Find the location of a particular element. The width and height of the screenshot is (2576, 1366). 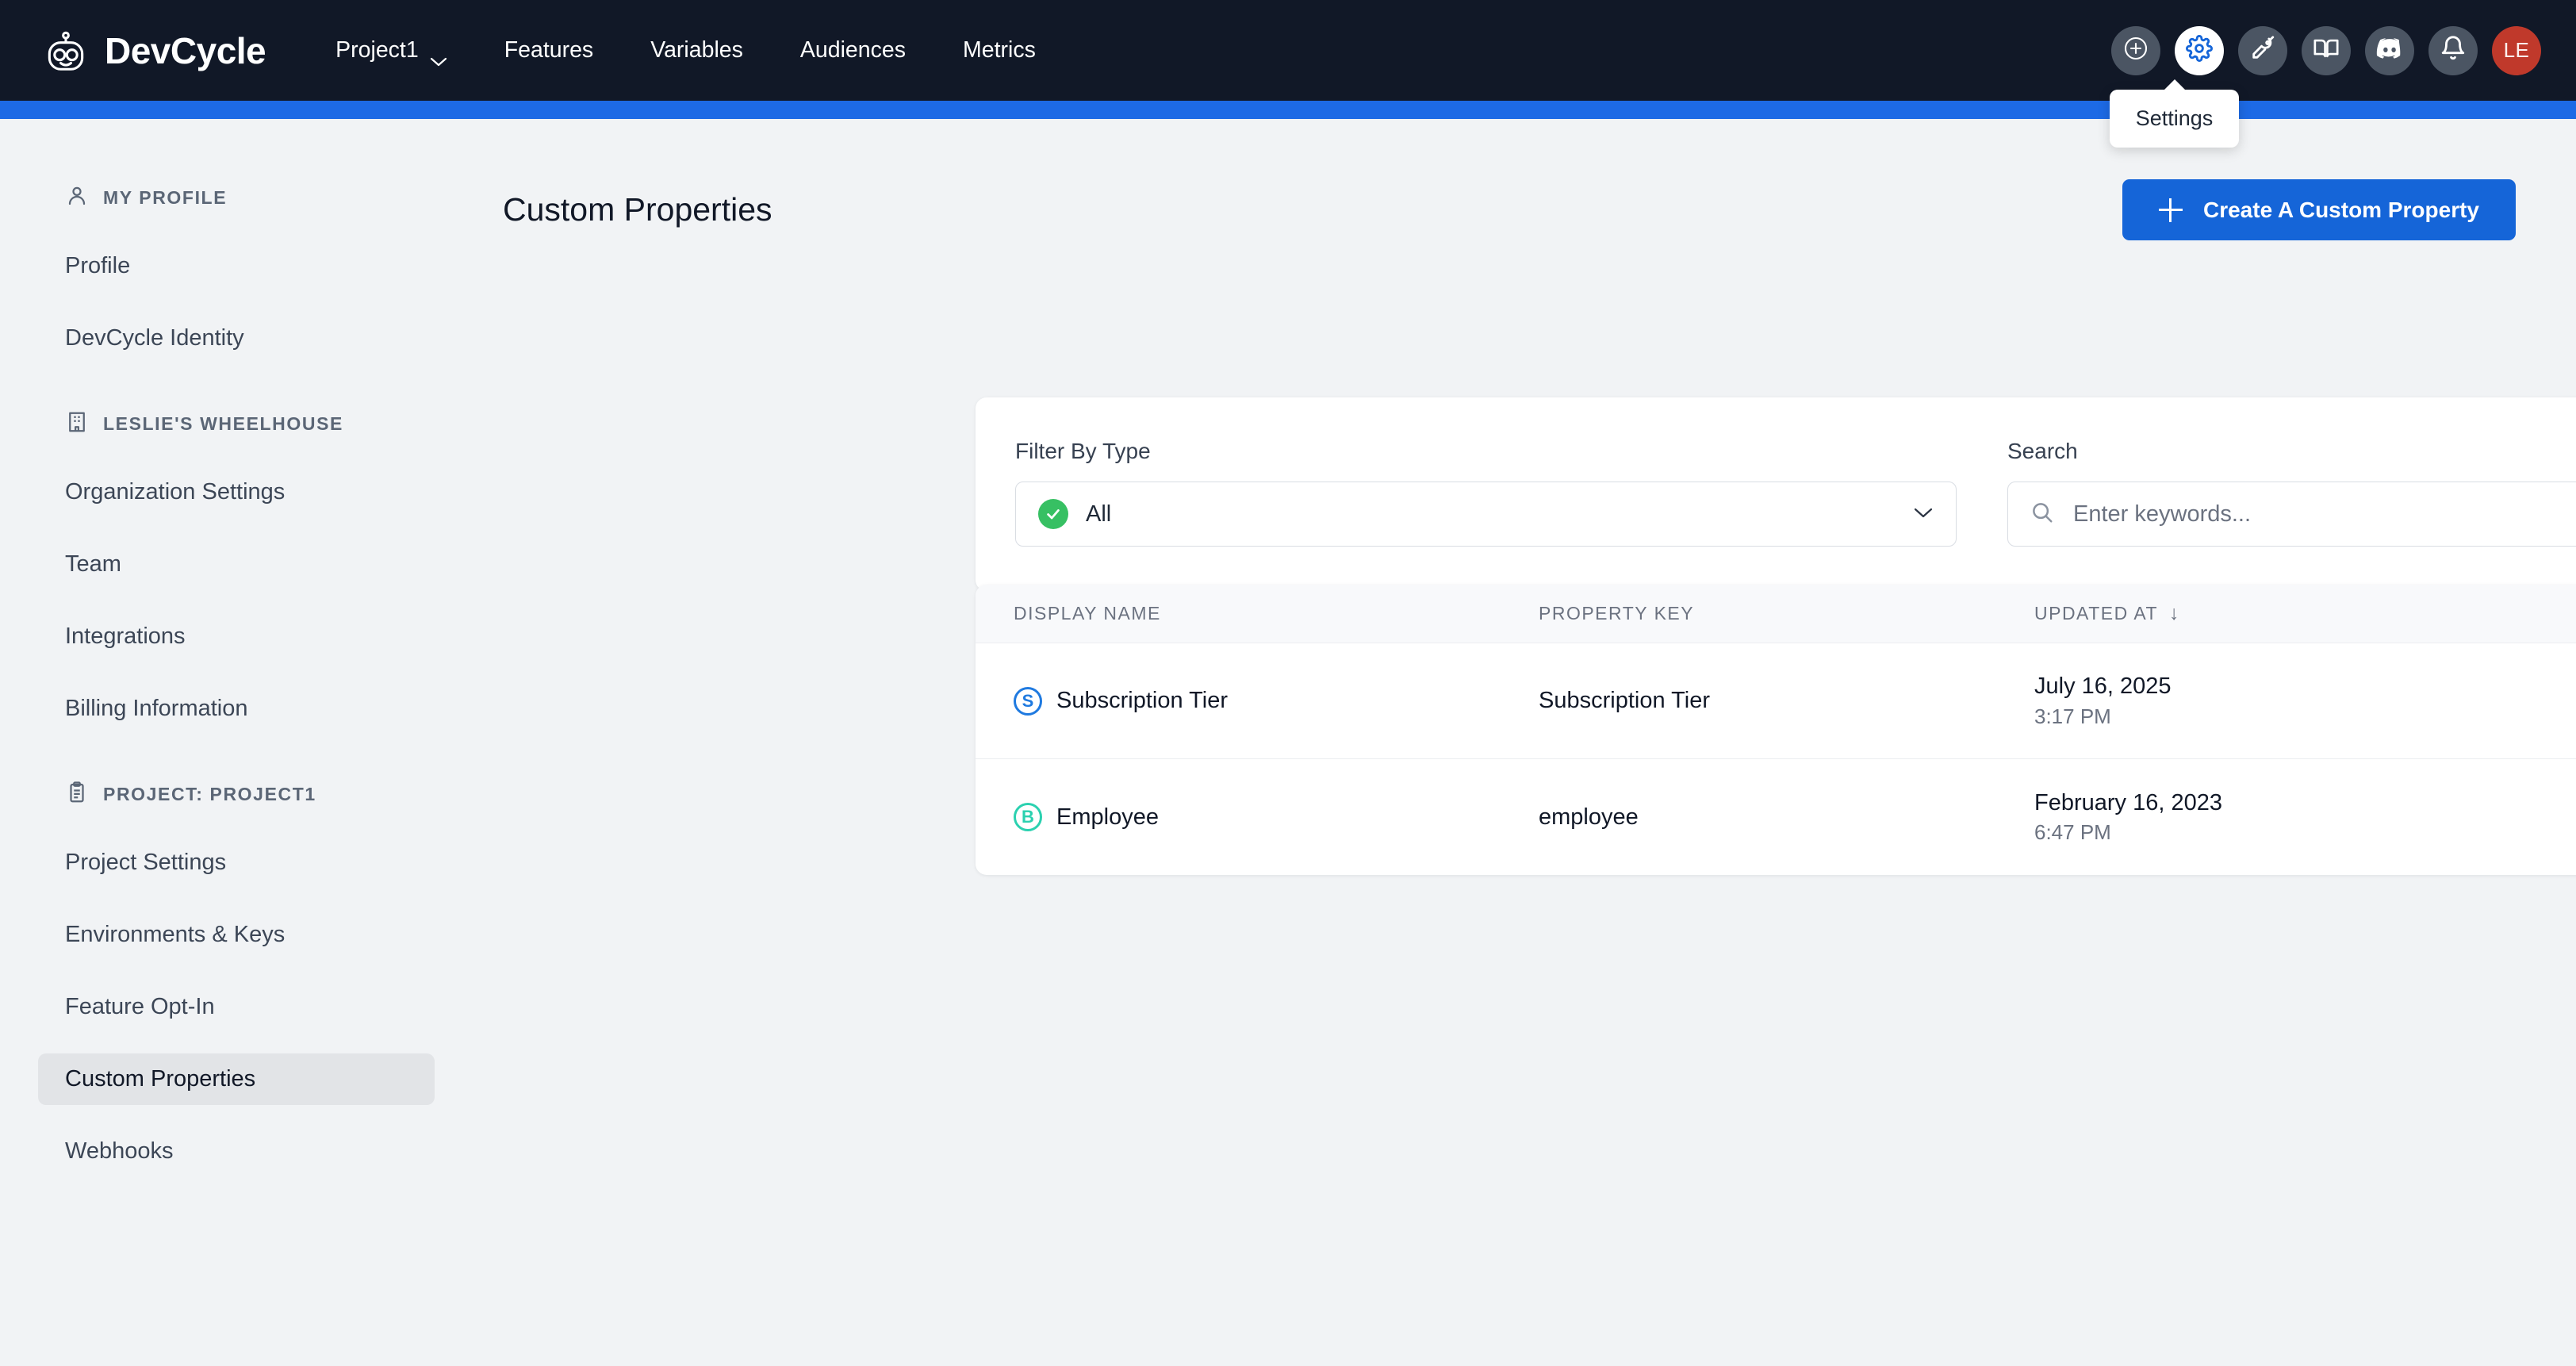

discord-icon is located at coordinates (2389, 51).